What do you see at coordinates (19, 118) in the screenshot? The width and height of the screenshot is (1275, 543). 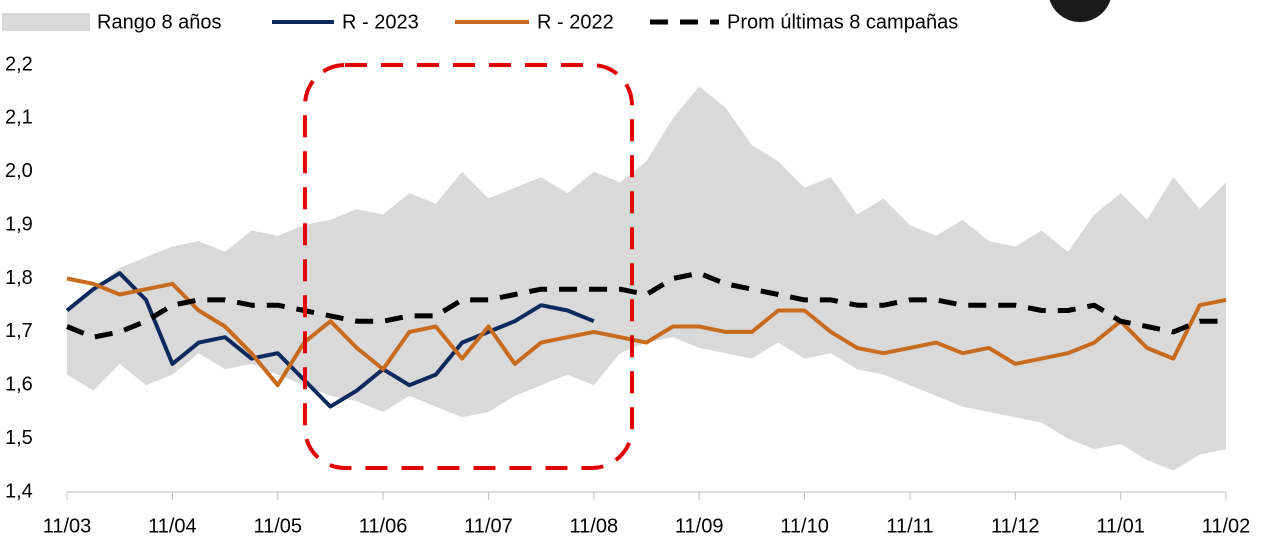 I see `y-tick-label: 2,1` at bounding box center [19, 118].